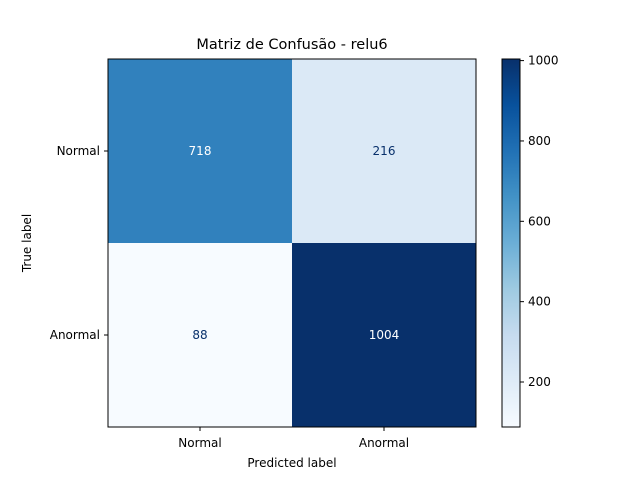 The height and width of the screenshot is (480, 640). Describe the element at coordinates (78, 151) in the screenshot. I see `y-tick-label: Normal` at that location.